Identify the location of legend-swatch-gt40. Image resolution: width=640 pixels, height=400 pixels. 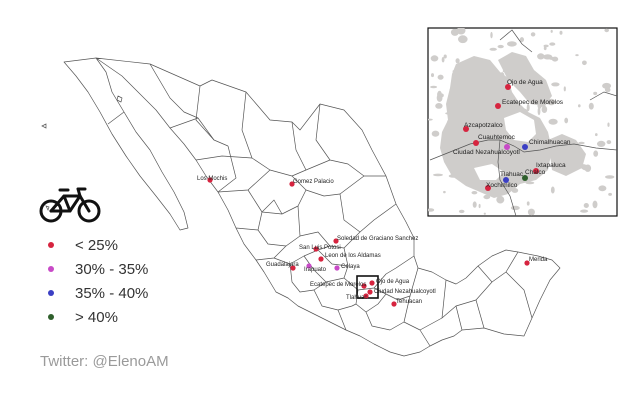
(51, 317).